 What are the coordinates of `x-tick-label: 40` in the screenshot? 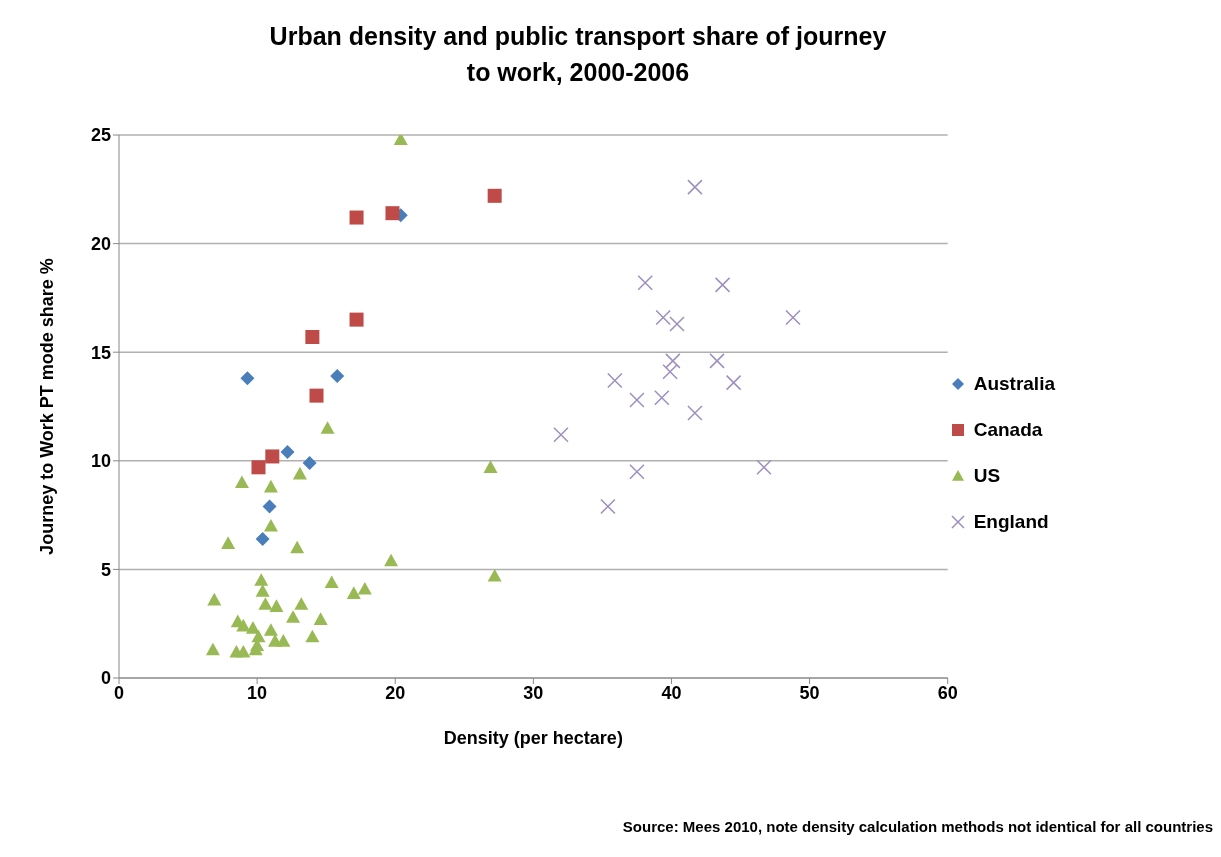 It's located at (671, 692).